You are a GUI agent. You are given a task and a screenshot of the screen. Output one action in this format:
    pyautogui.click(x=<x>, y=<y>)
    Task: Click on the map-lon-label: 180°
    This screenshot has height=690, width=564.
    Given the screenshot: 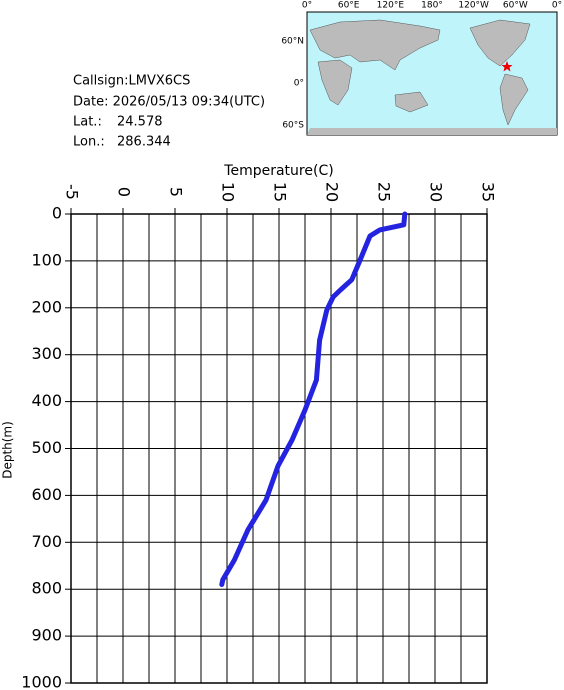 What is the action you would take?
    pyautogui.click(x=432, y=6)
    